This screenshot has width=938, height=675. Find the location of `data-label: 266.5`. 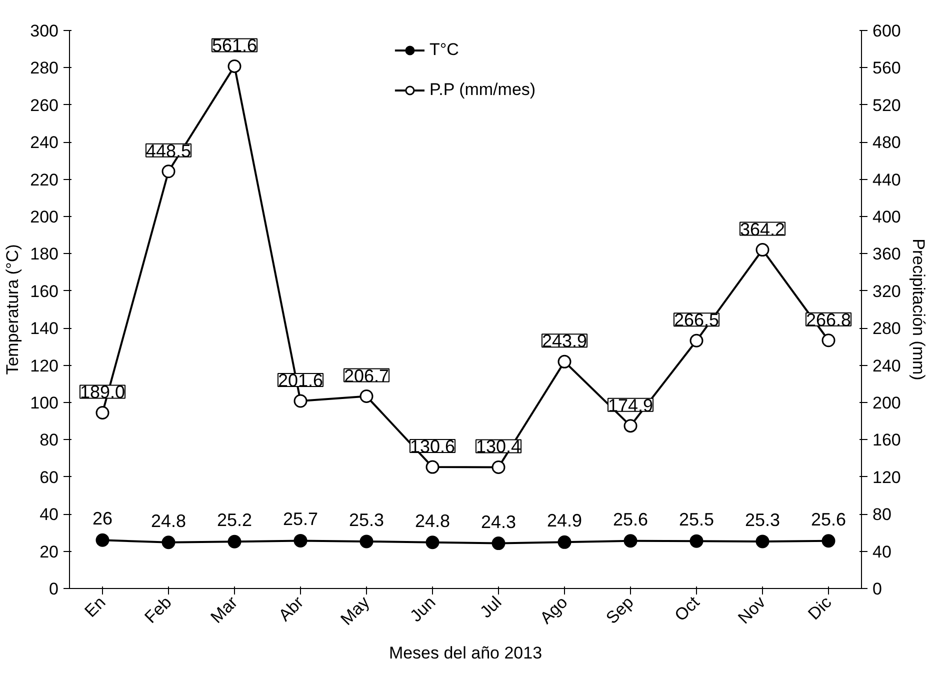

data-label: 266.5 is located at coordinates (697, 320).